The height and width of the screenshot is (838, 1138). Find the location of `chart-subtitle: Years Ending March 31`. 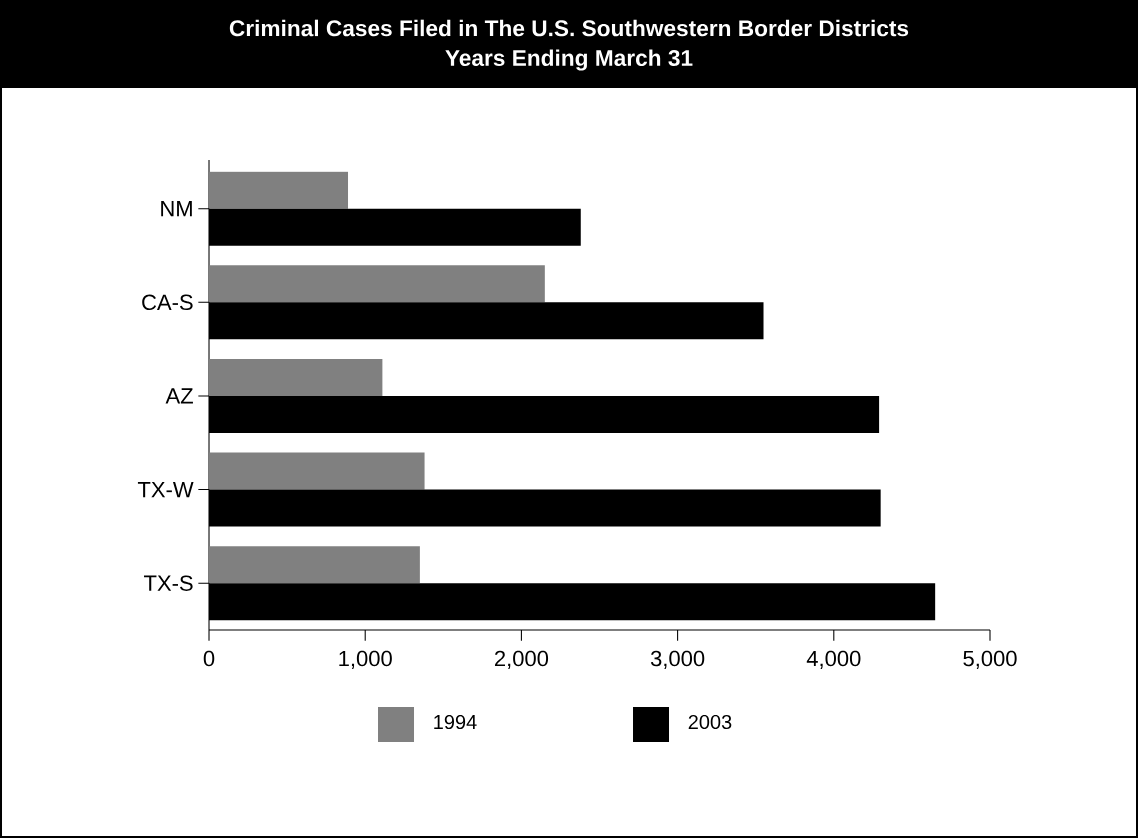

chart-subtitle: Years Ending March 31 is located at coordinates (569, 60).